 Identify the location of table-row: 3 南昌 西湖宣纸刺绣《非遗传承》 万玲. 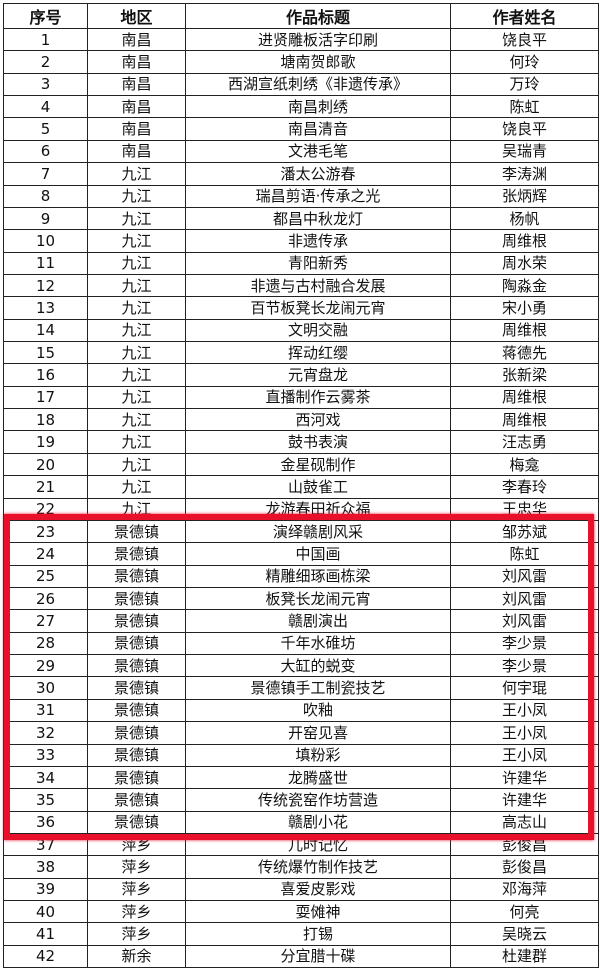
(301, 84).